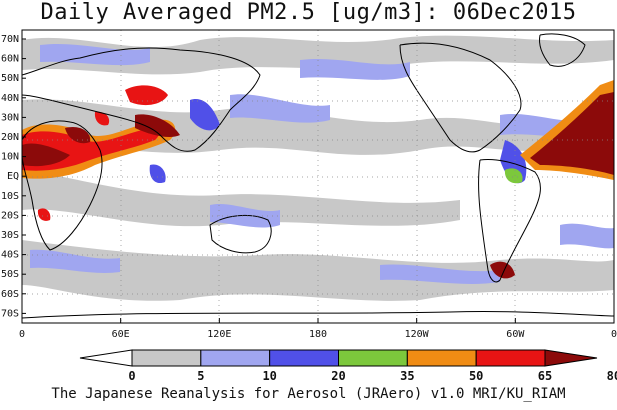 The image size is (617, 410). I want to click on lon-tick-label: 120E, so click(219, 334).